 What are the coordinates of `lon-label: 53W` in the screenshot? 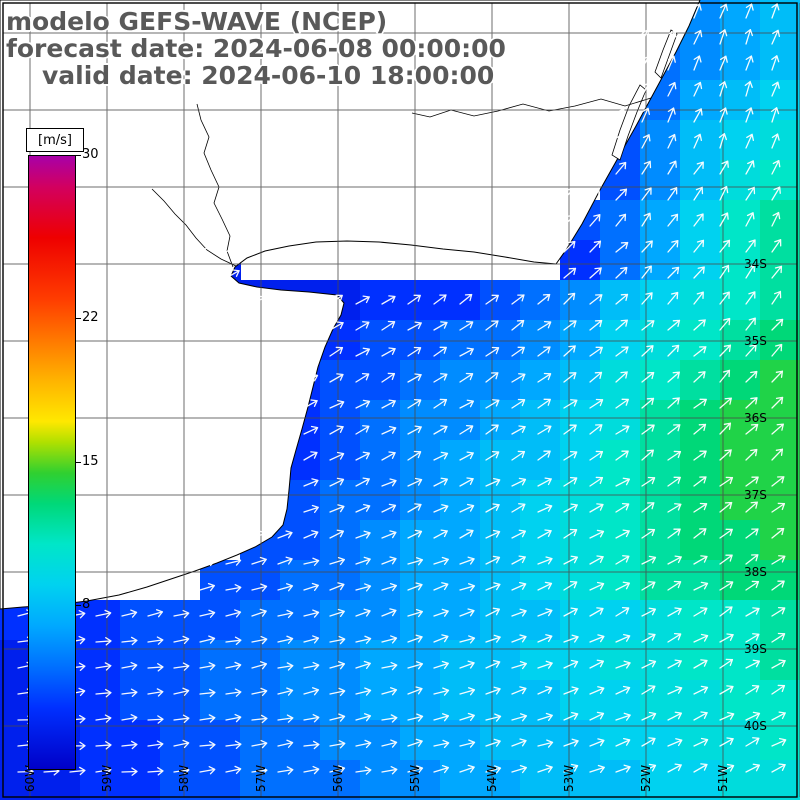 It's located at (569, 778).